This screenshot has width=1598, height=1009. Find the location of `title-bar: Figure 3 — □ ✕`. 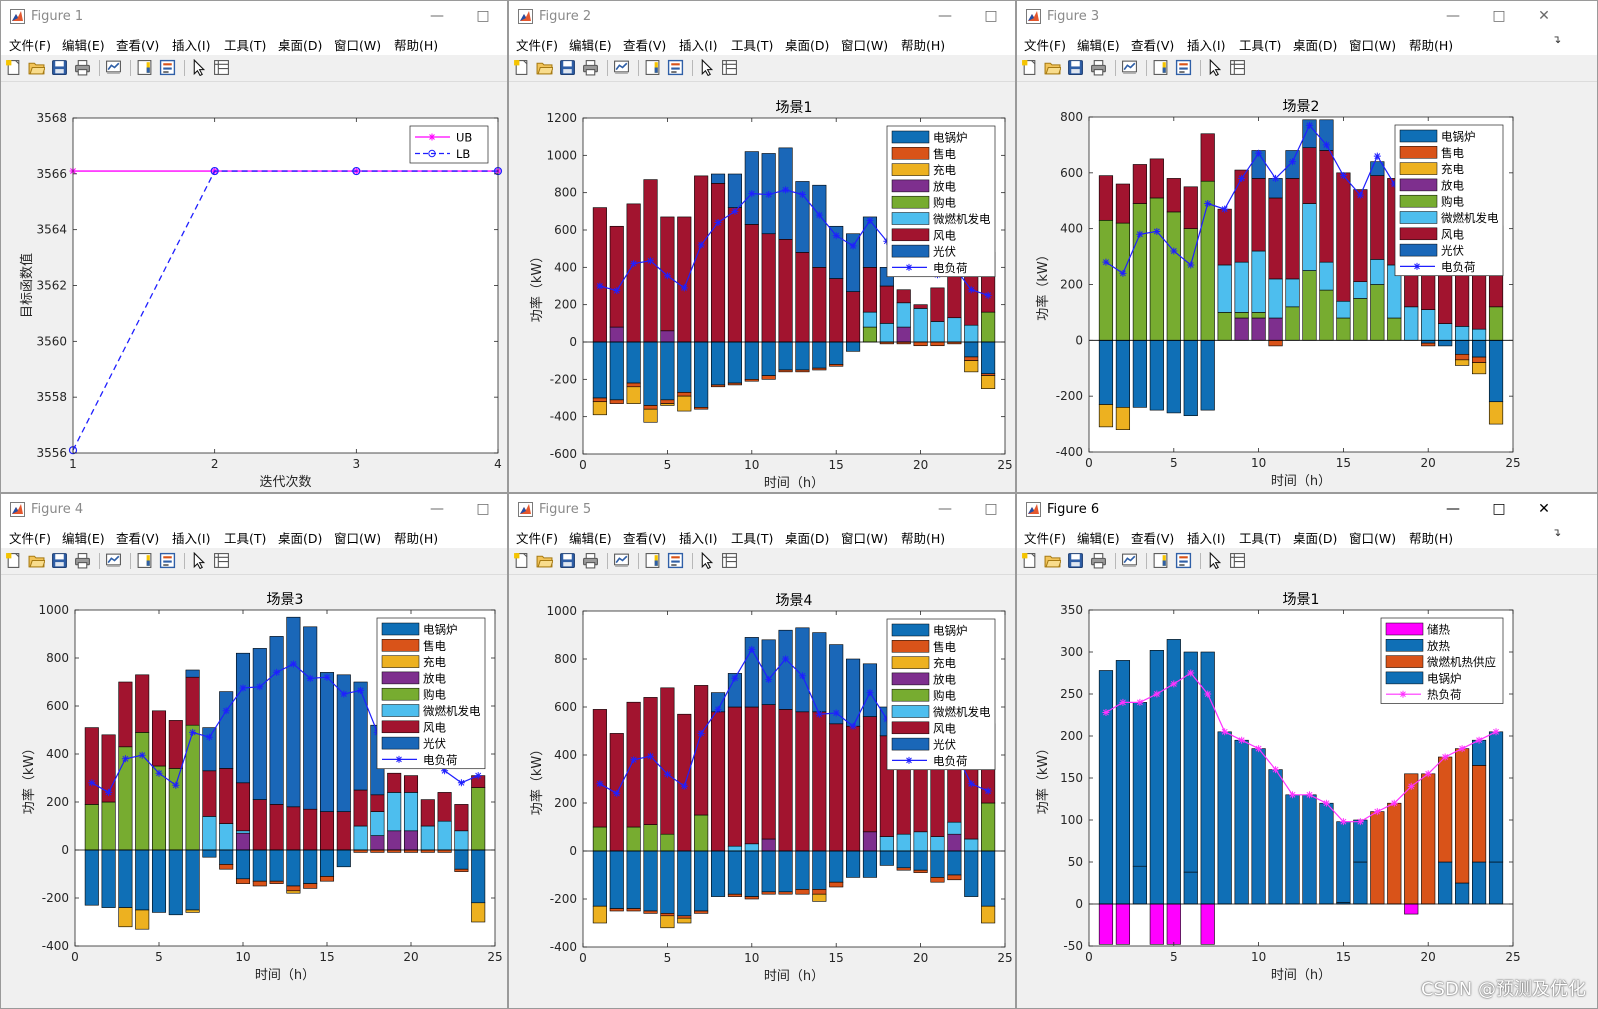

title-bar: Figure 3 — □ ✕ is located at coordinates (1307, 16).